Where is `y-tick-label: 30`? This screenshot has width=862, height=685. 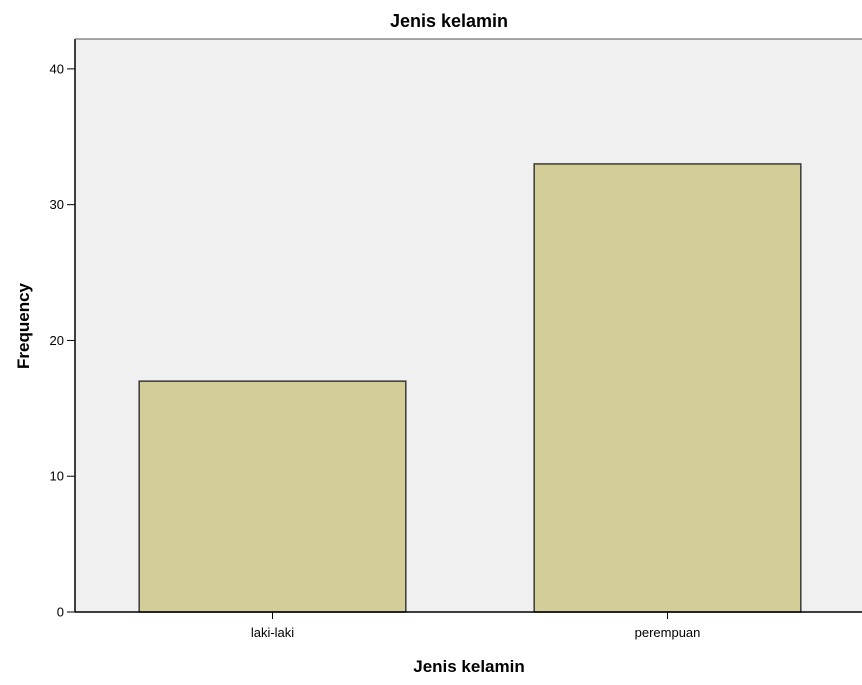
y-tick-label: 30 is located at coordinates (57, 204).